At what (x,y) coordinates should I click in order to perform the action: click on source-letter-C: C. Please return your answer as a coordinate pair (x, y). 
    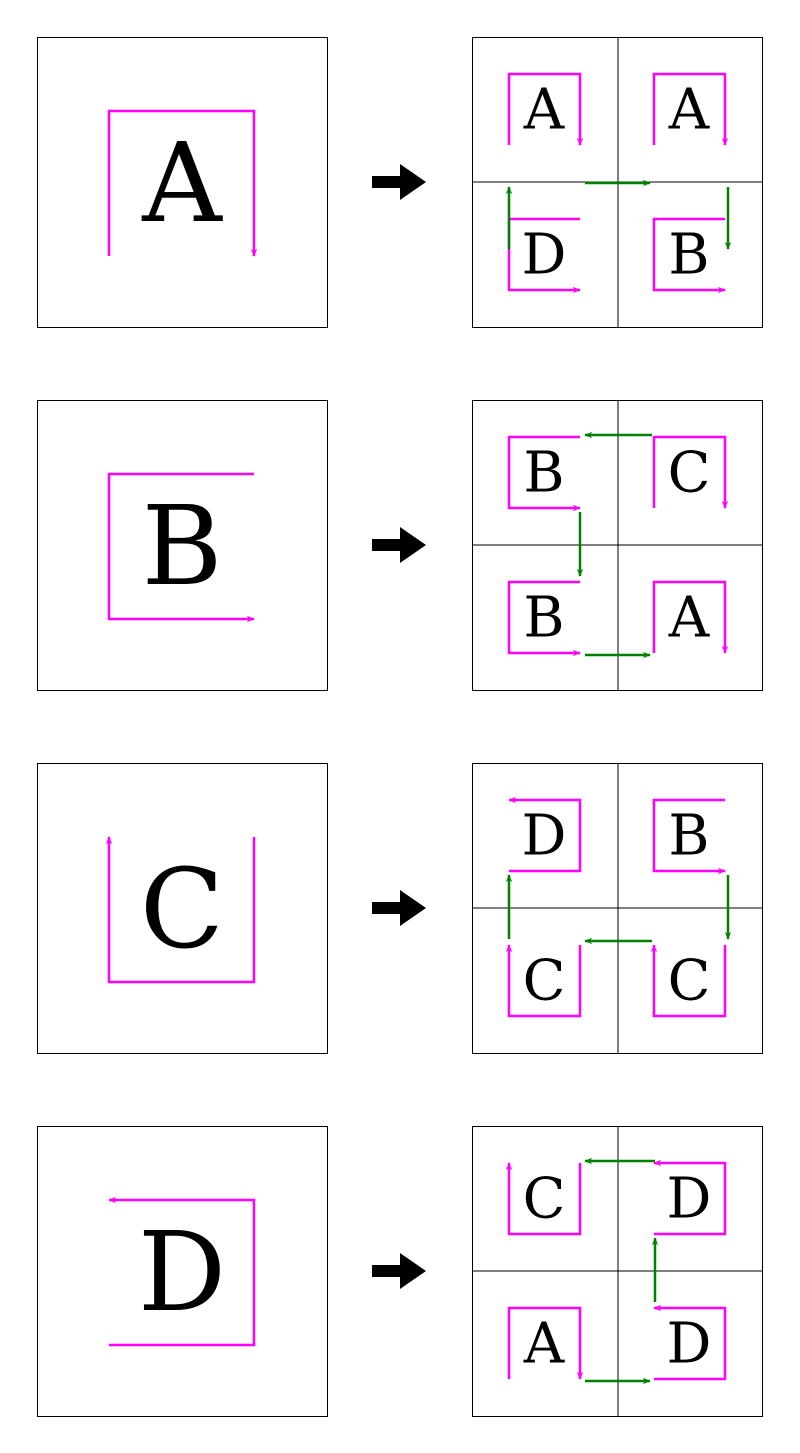
    Looking at the image, I should click on (182, 909).